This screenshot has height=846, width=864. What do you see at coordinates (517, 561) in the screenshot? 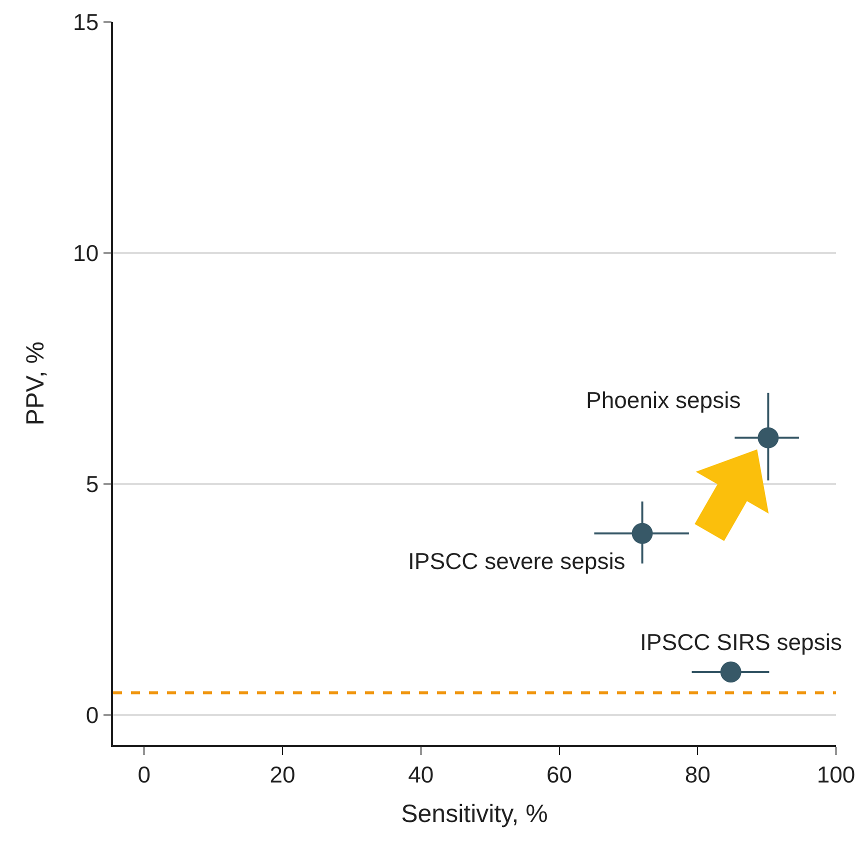
I see `annotation: IPSCC severe sepsis` at bounding box center [517, 561].